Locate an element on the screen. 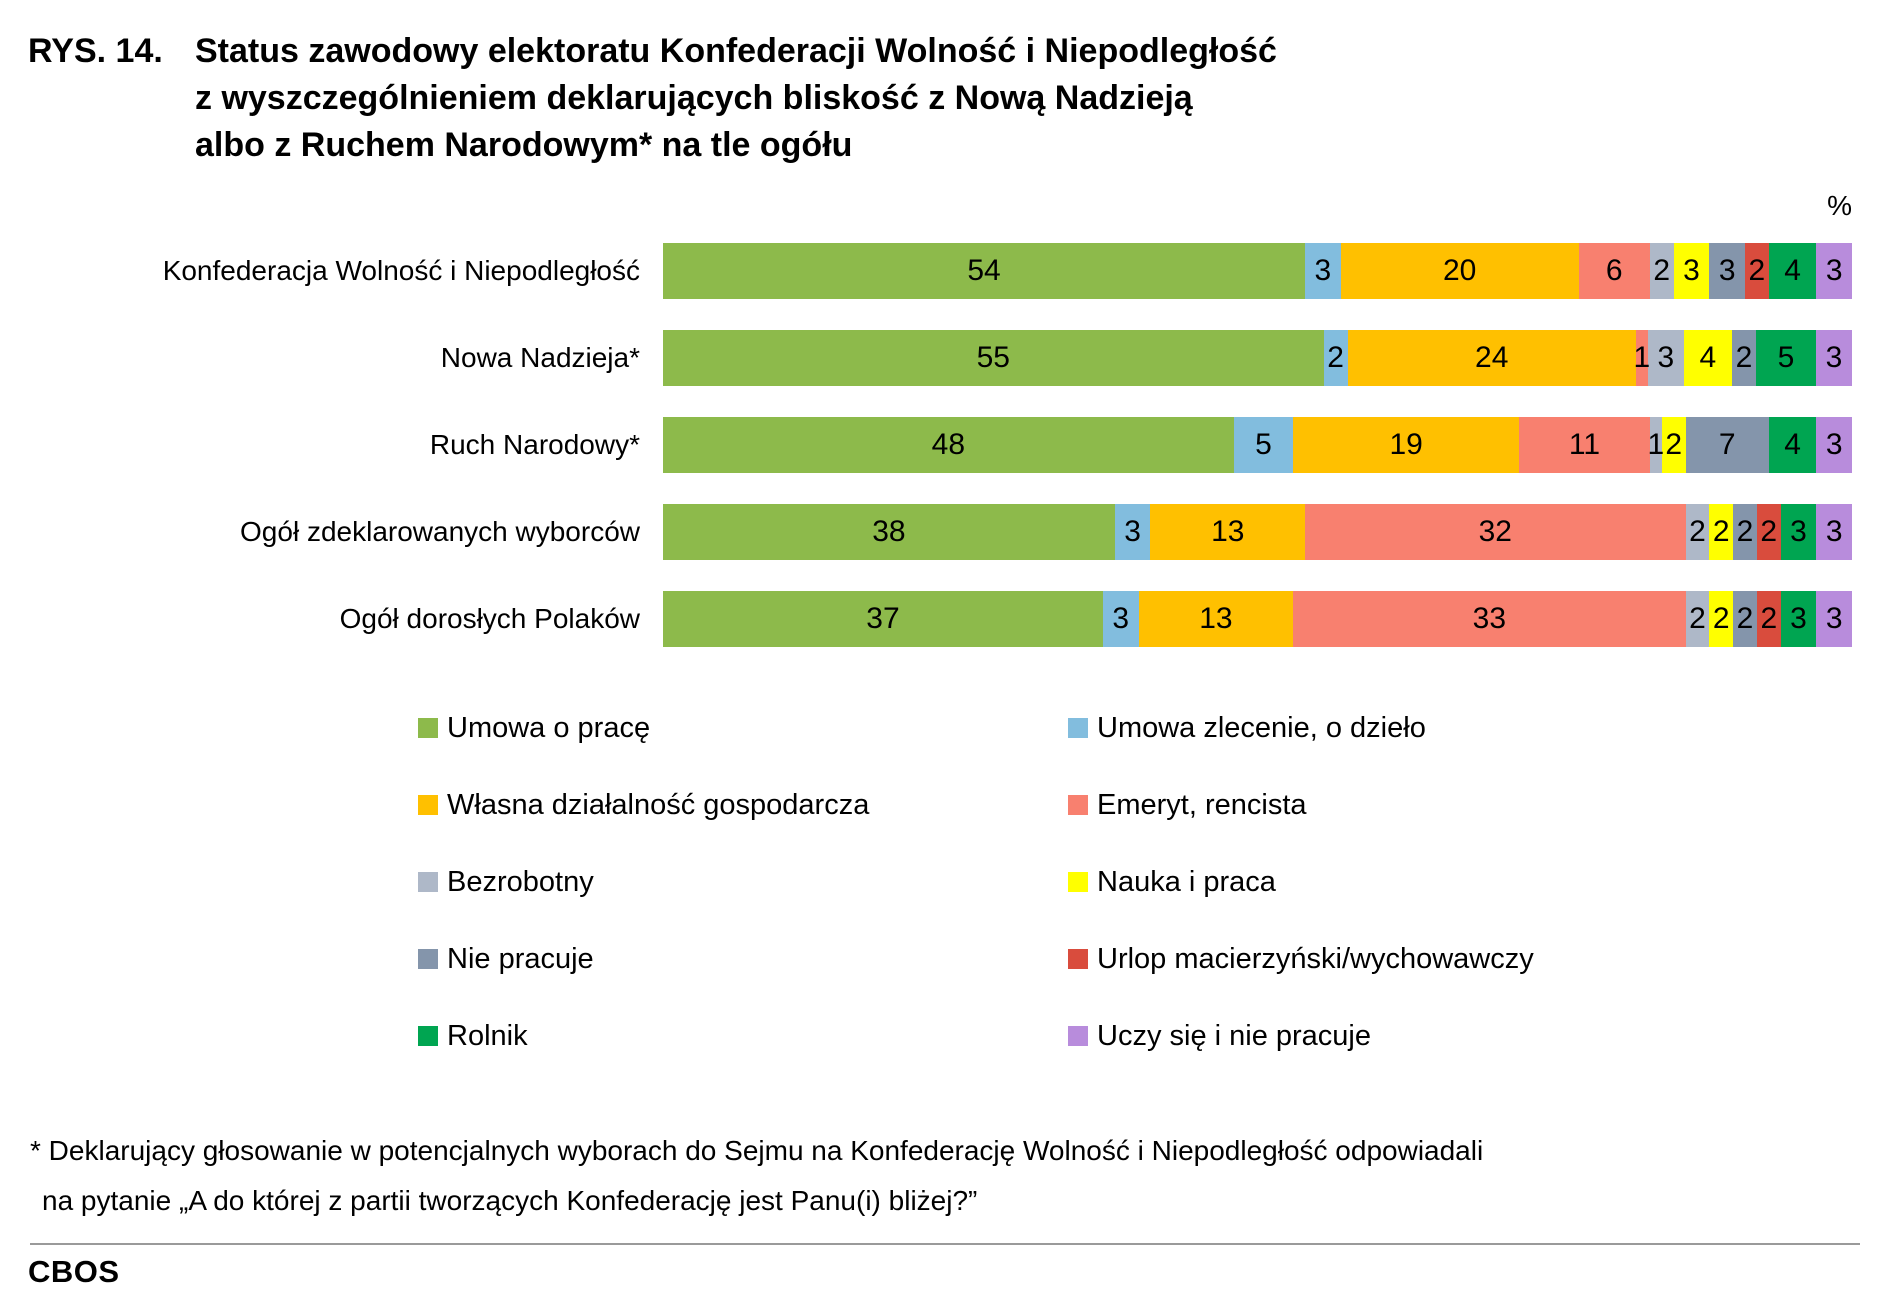 This screenshot has width=1890, height=1305. bar-segment-value: 13 is located at coordinates (1216, 618).